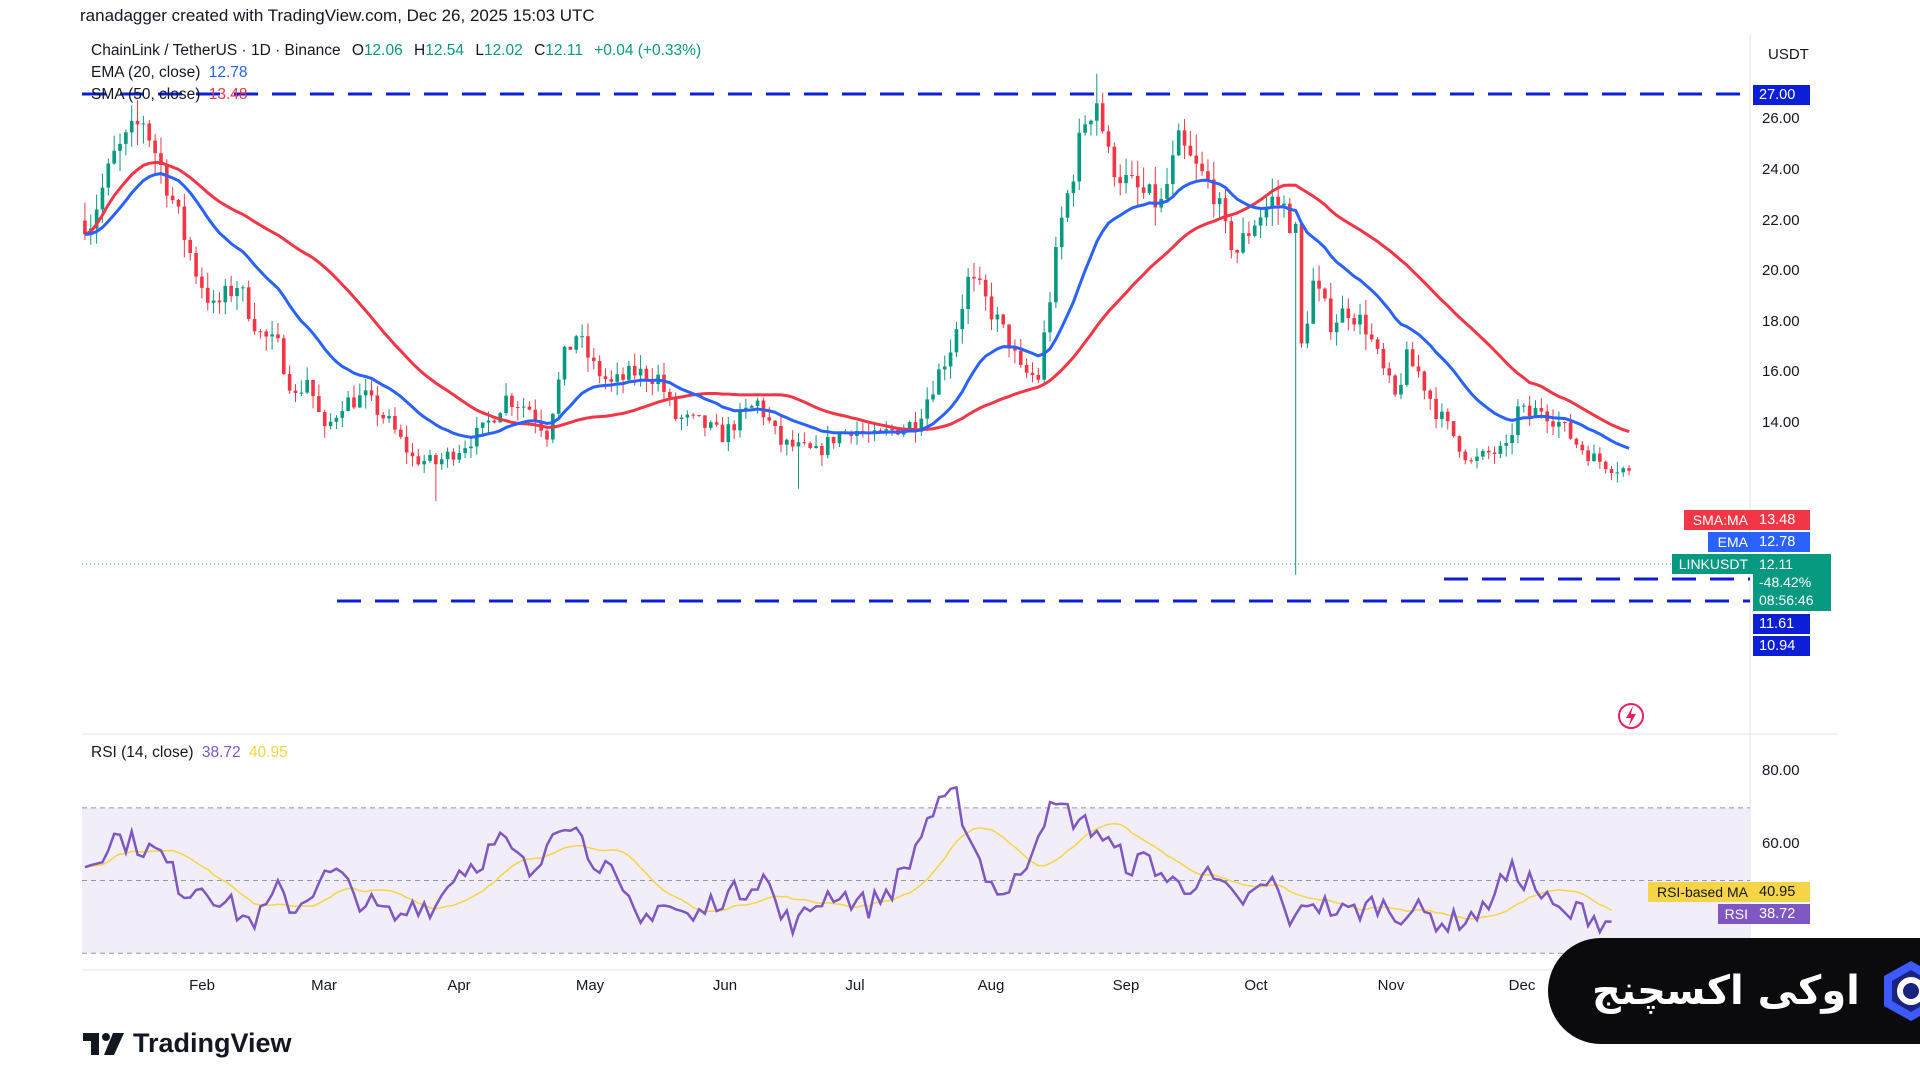 Image resolution: width=1920 pixels, height=1081 pixels. What do you see at coordinates (1776, 564) in the screenshot?
I see `last-price: 12.11` at bounding box center [1776, 564].